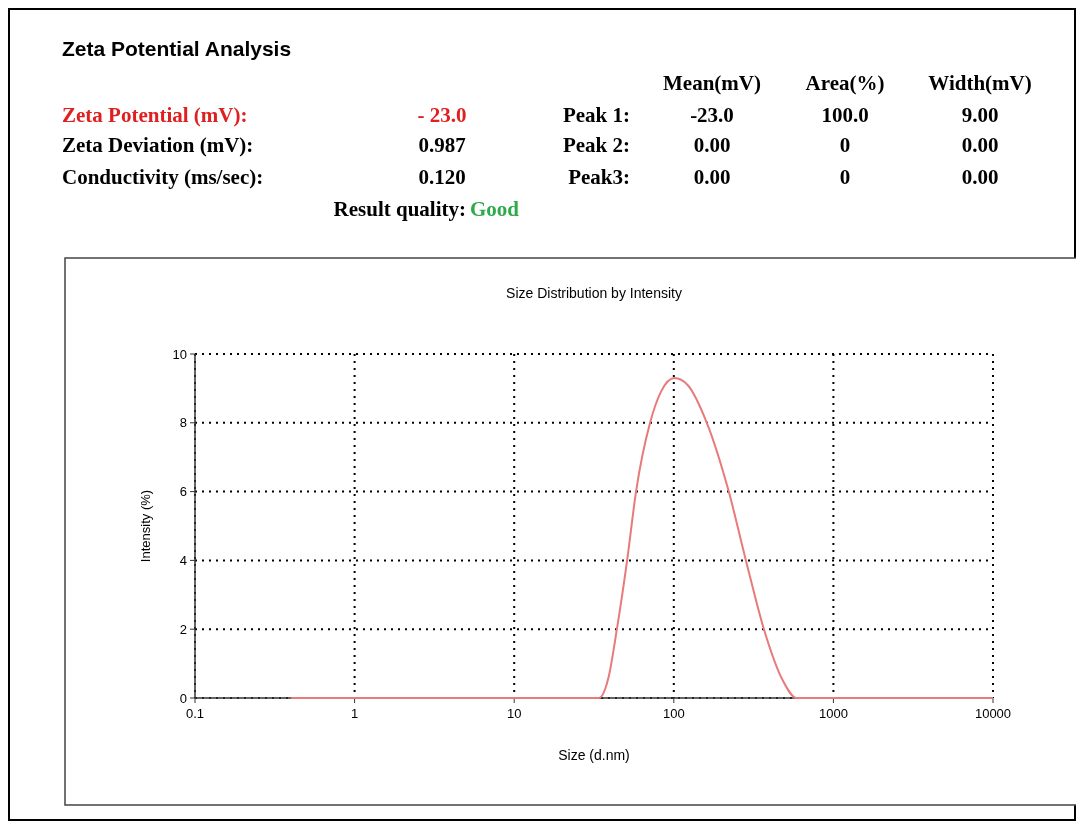 This screenshot has width=1084, height=829. I want to click on x-tick-label: 10, so click(514, 713).